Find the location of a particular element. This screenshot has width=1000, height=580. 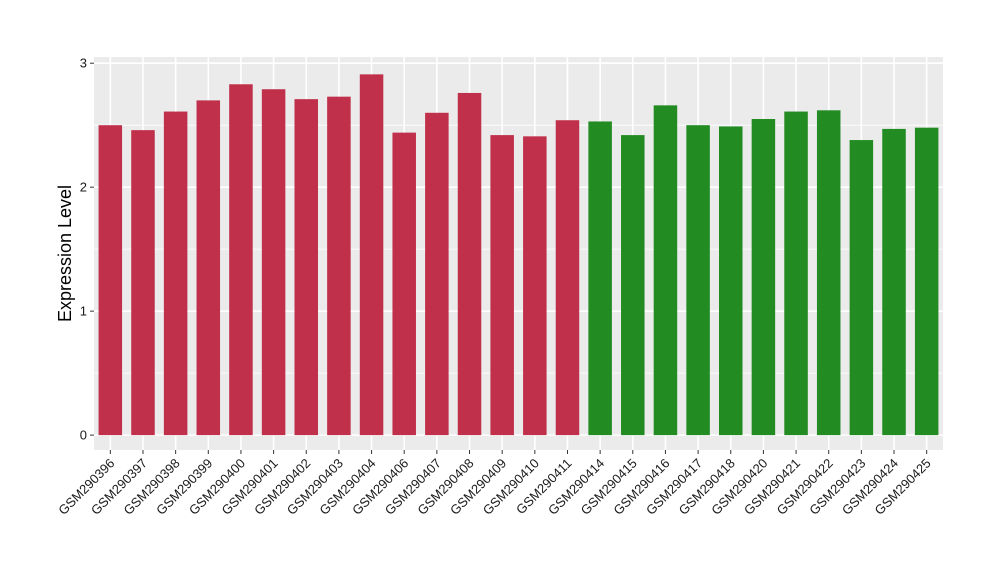

bar-GSM290416 is located at coordinates (665, 270).